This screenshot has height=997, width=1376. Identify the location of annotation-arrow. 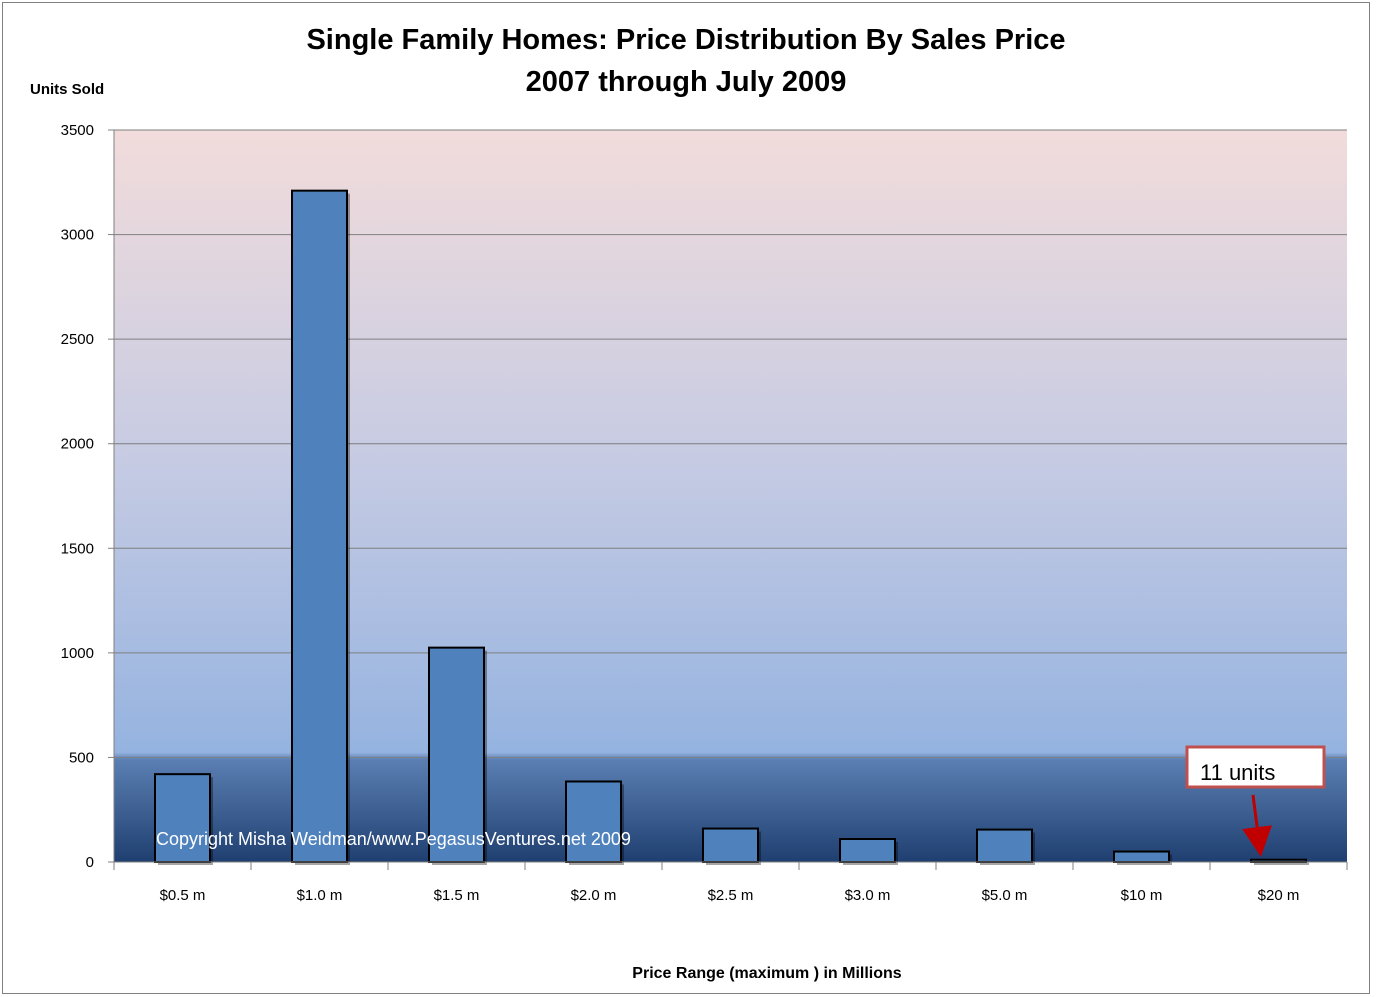
(1257, 825).